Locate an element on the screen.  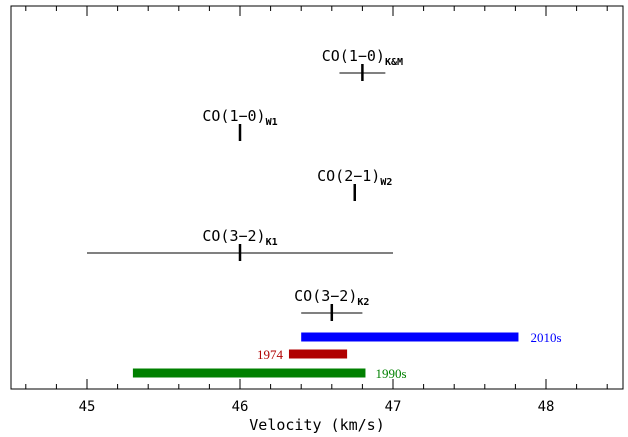
measurement-label: CO(1−0)K&M is located at coordinates (362, 57).